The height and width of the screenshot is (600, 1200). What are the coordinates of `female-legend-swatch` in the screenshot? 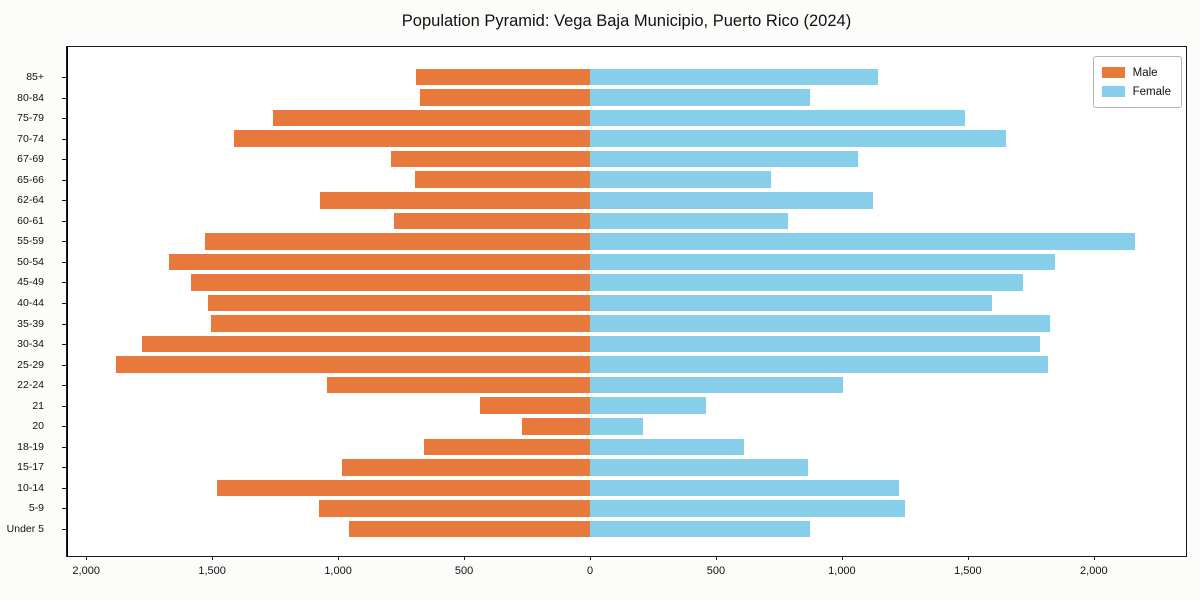 It's located at (1113, 91).